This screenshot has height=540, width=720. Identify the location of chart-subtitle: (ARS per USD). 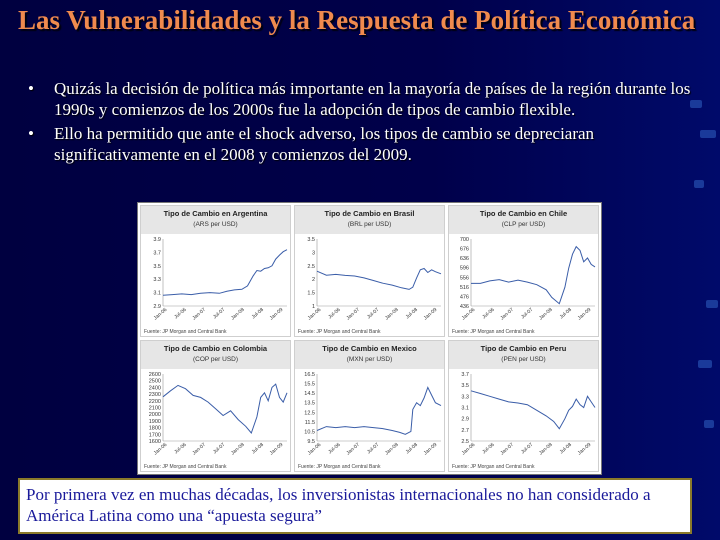
(215, 224).